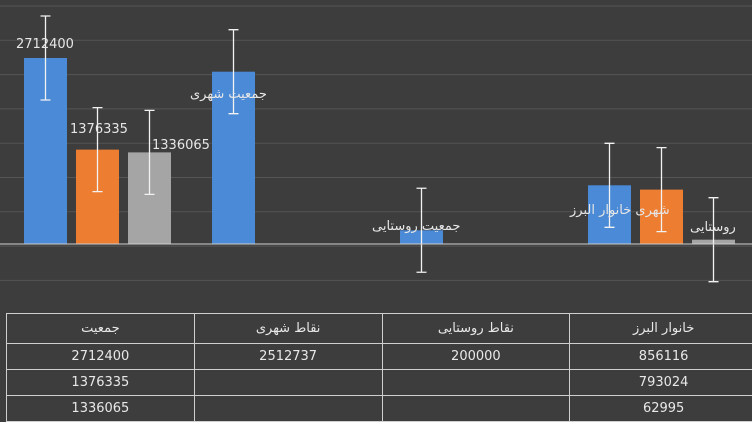  I want to click on data-label: 1336065, so click(181, 145).